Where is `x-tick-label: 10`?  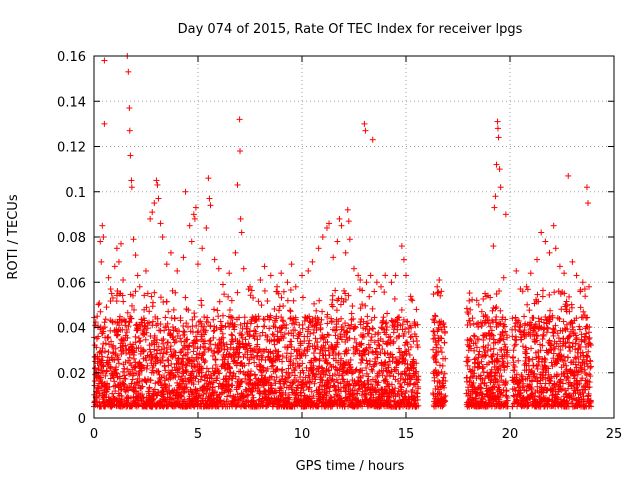
x-tick-label: 10 is located at coordinates (302, 434).